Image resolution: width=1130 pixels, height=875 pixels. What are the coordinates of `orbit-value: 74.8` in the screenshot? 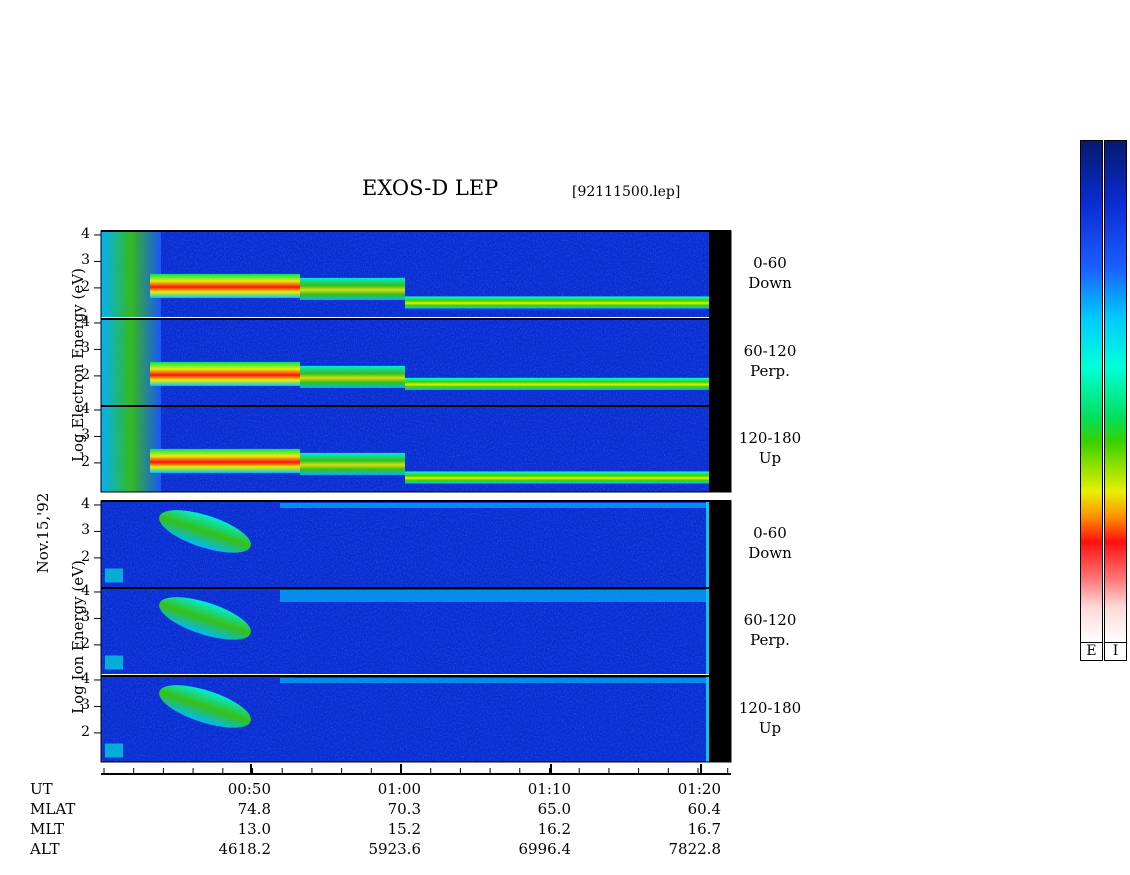 It's located at (254, 809).